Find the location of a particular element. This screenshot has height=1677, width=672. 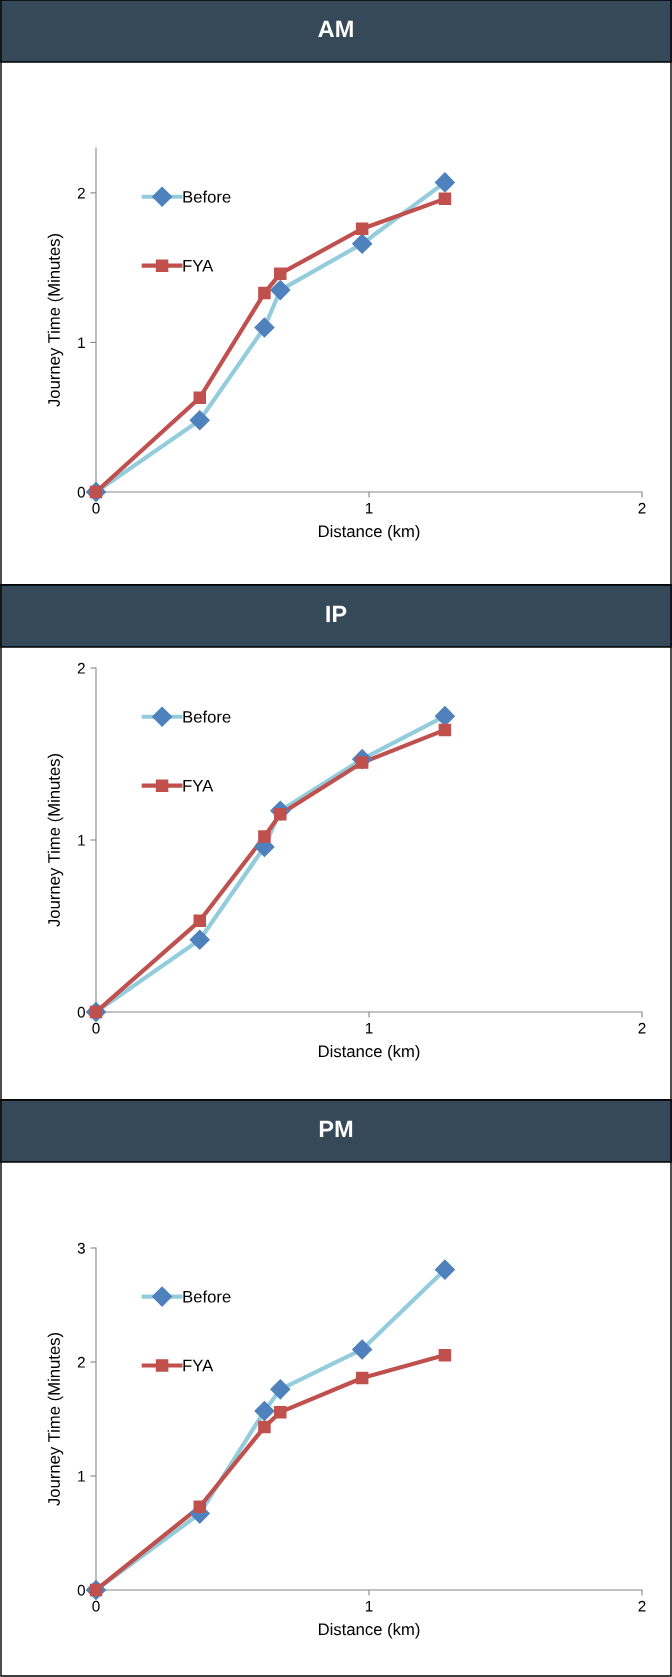

y-tick-label: 3 is located at coordinates (81, 1248).